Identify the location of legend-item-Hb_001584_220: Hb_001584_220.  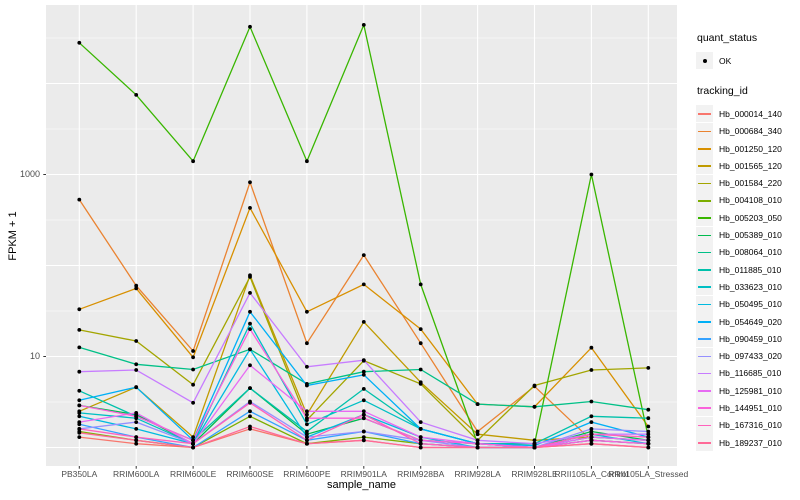
(748, 183).